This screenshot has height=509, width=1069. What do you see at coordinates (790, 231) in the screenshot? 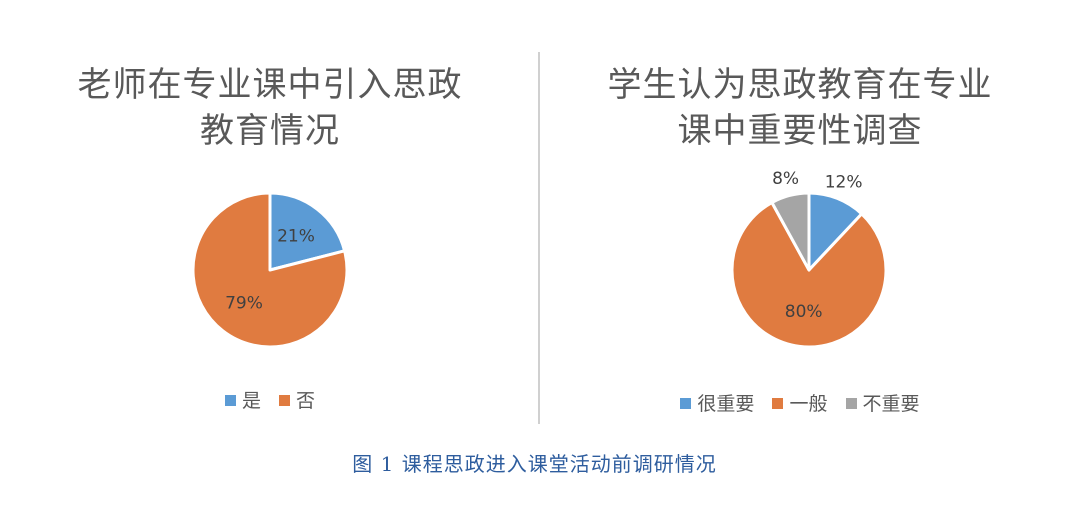
I see `slice-not-important` at bounding box center [790, 231].